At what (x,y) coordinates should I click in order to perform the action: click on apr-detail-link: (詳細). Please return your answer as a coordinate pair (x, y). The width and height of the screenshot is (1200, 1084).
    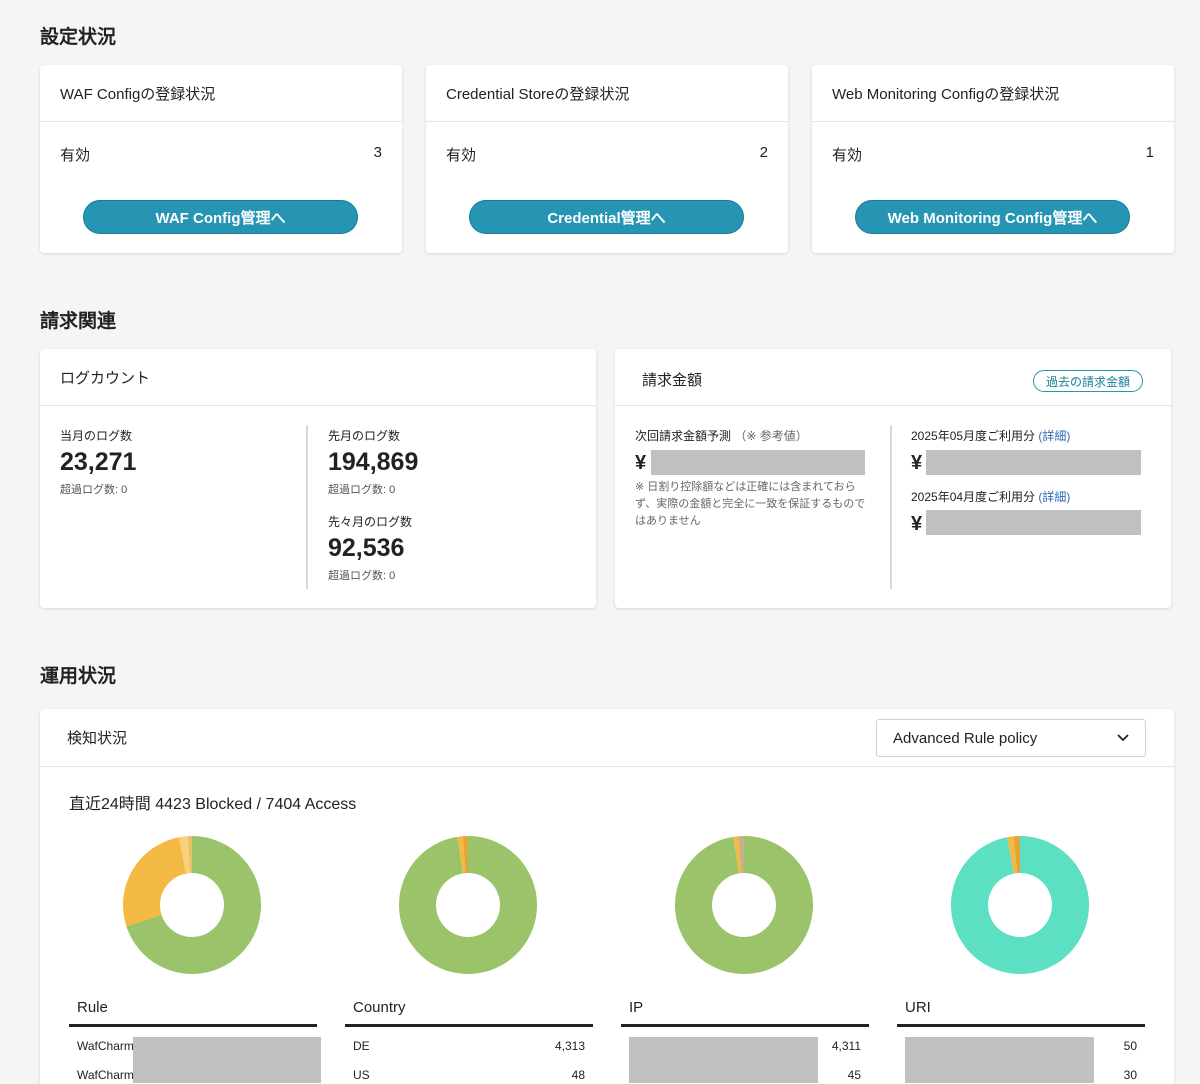
    Looking at the image, I should click on (1054, 497).